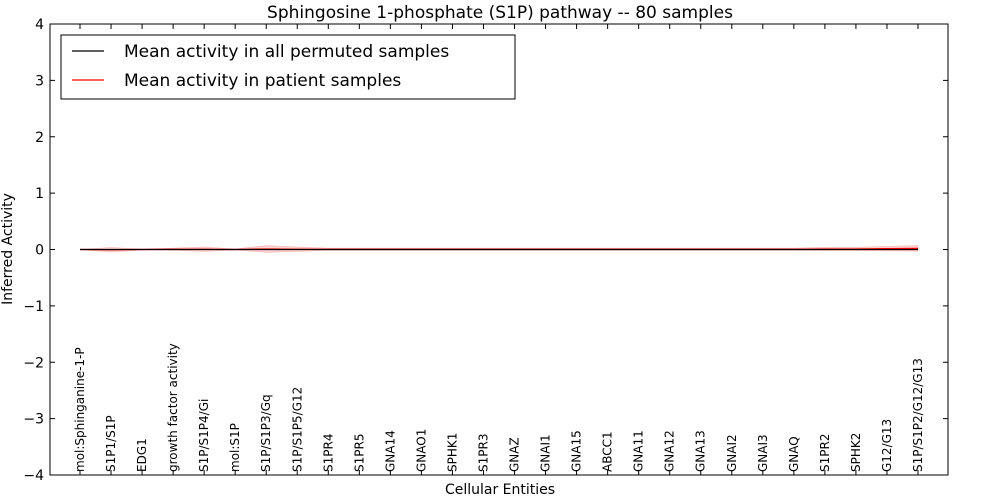 Image resolution: width=1000 pixels, height=500 pixels. Describe the element at coordinates (390, 451) in the screenshot. I see `category-label: GNA14` at that location.